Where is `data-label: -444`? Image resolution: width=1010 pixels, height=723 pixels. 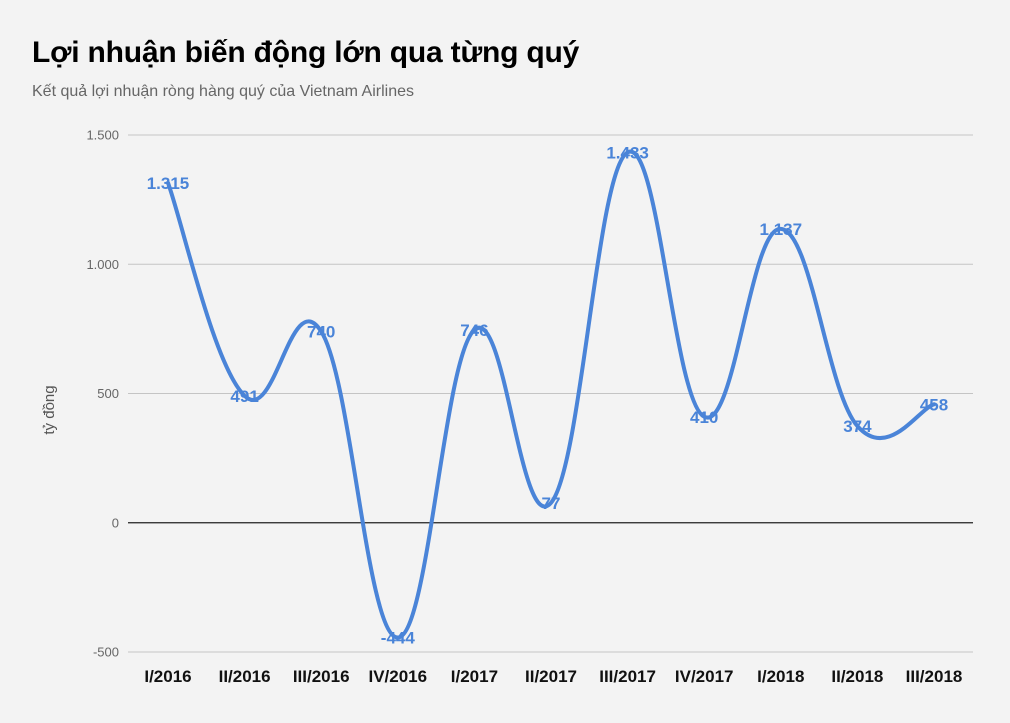 data-label: -444 is located at coordinates (398, 638).